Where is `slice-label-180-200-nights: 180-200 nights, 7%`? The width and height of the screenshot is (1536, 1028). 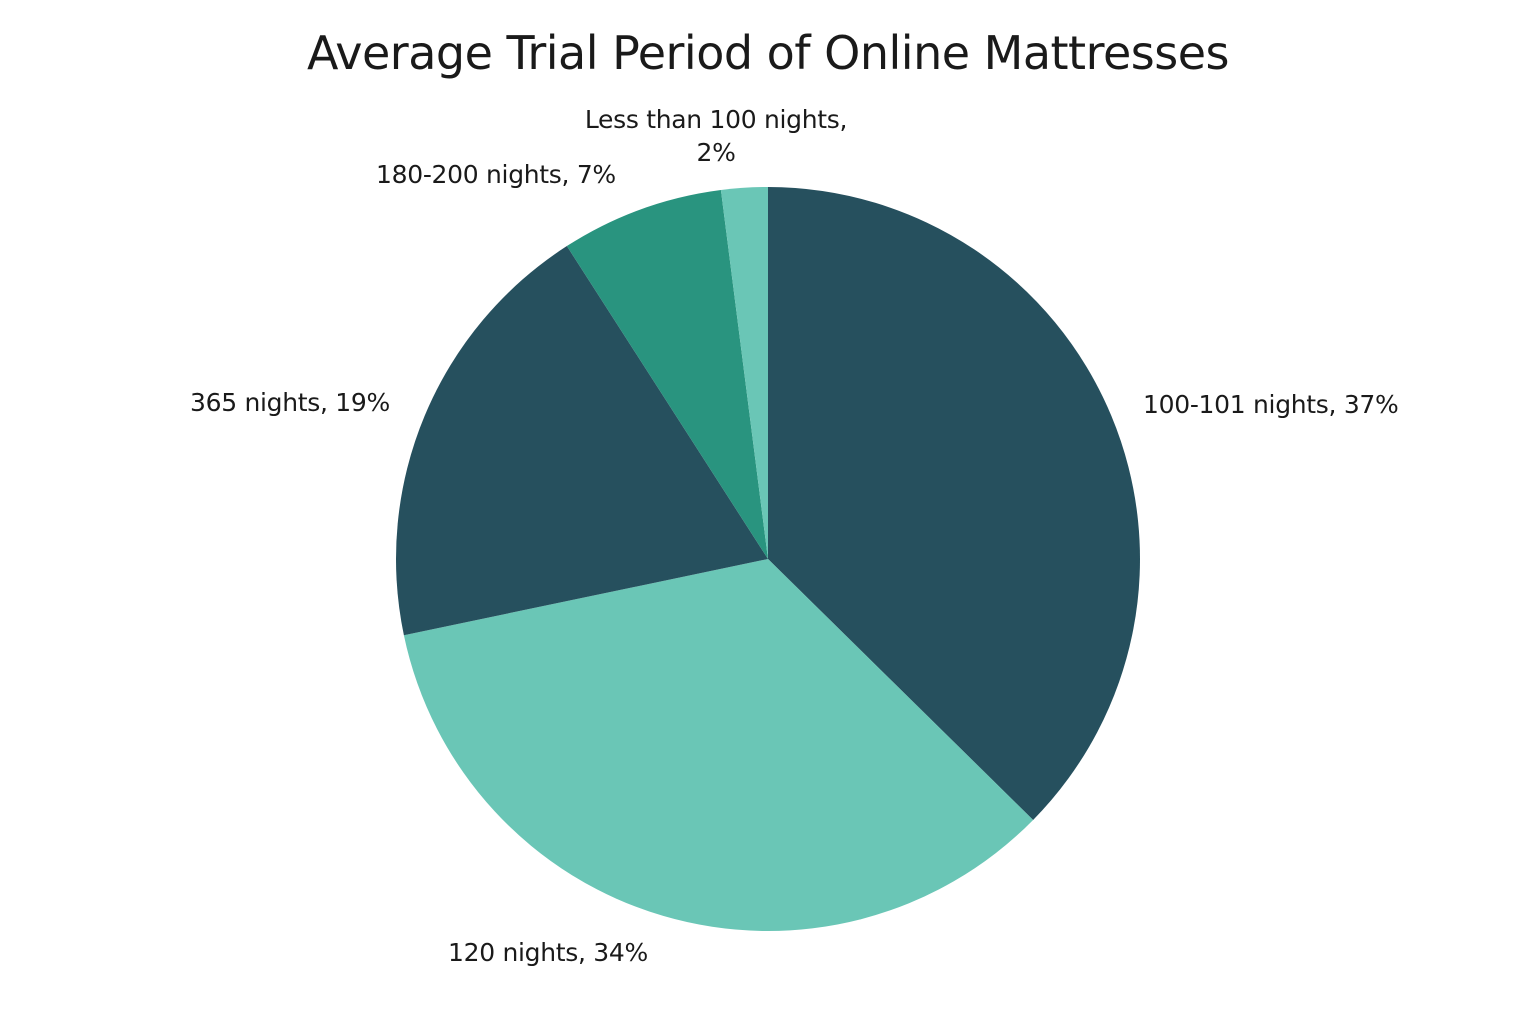 slice-label-180-200-nights: 180-200 nights, 7% is located at coordinates (496, 174).